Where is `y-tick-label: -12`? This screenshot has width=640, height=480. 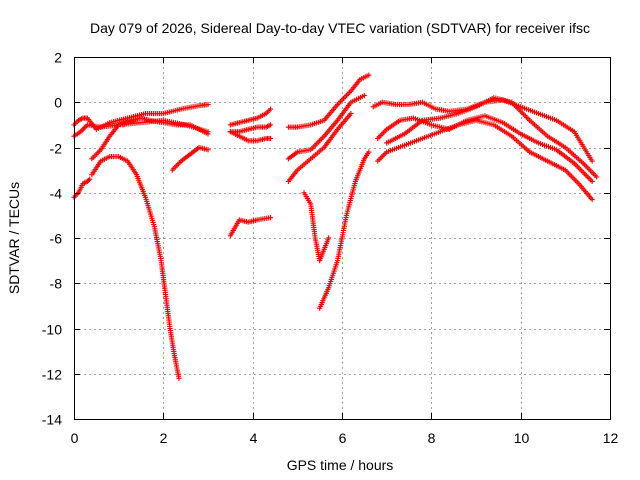
y-tick-label: -12 is located at coordinates (52, 375).